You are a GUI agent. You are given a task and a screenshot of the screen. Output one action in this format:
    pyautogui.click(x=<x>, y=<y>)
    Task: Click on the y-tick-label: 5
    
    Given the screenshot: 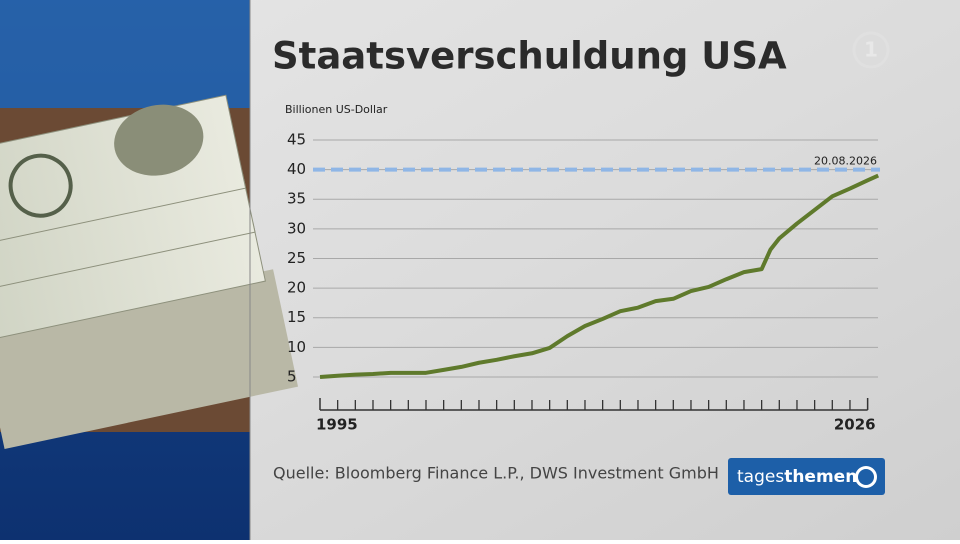 What is the action you would take?
    pyautogui.click(x=292, y=376)
    